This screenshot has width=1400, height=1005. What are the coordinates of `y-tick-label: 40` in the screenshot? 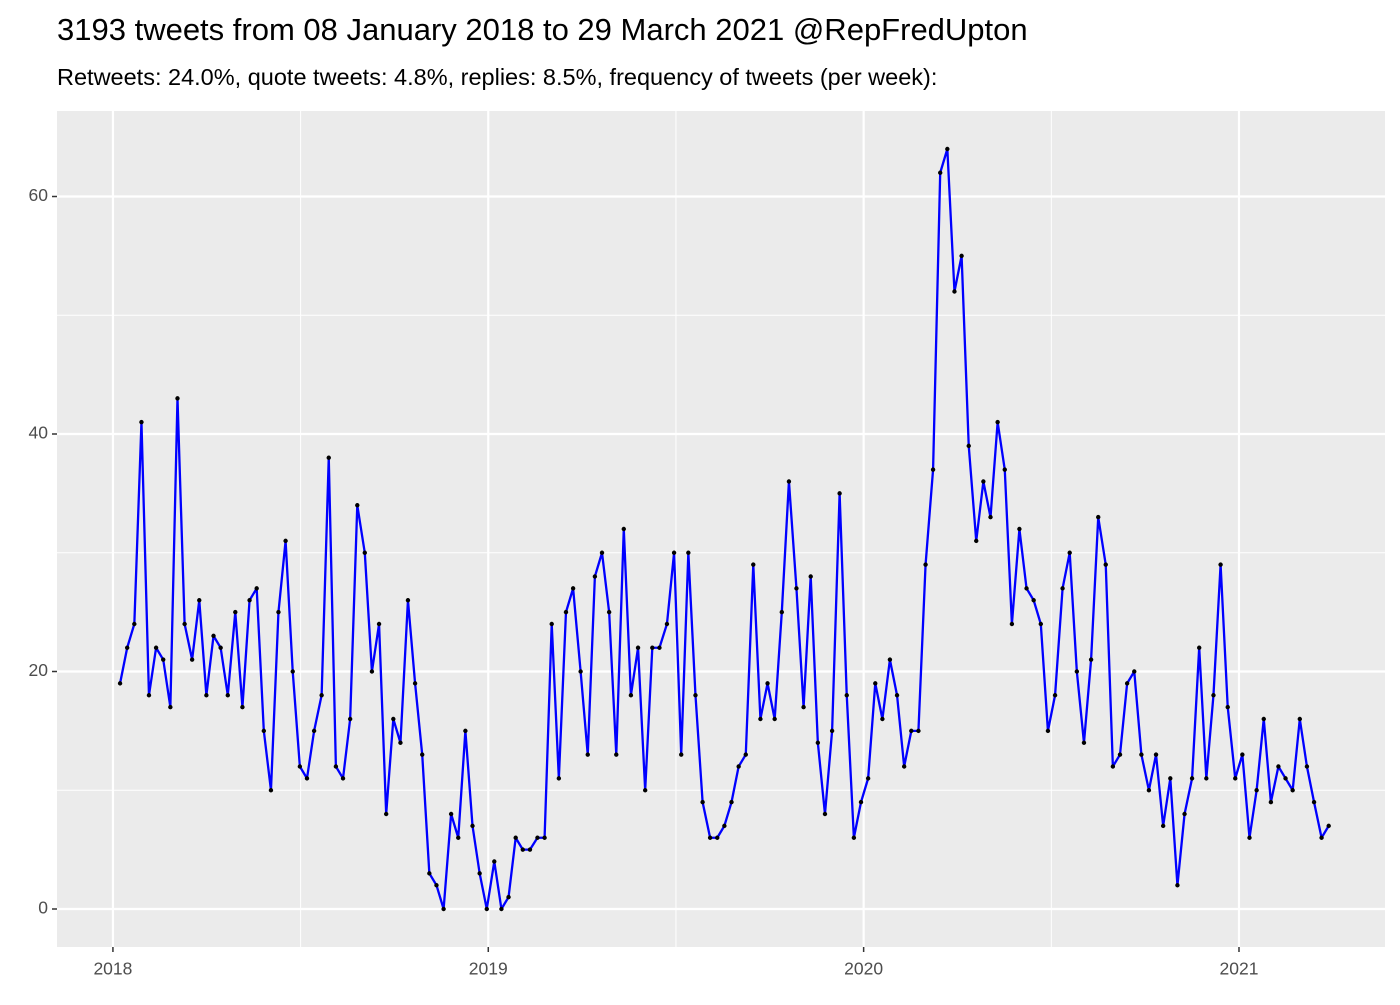 It's located at (39, 433).